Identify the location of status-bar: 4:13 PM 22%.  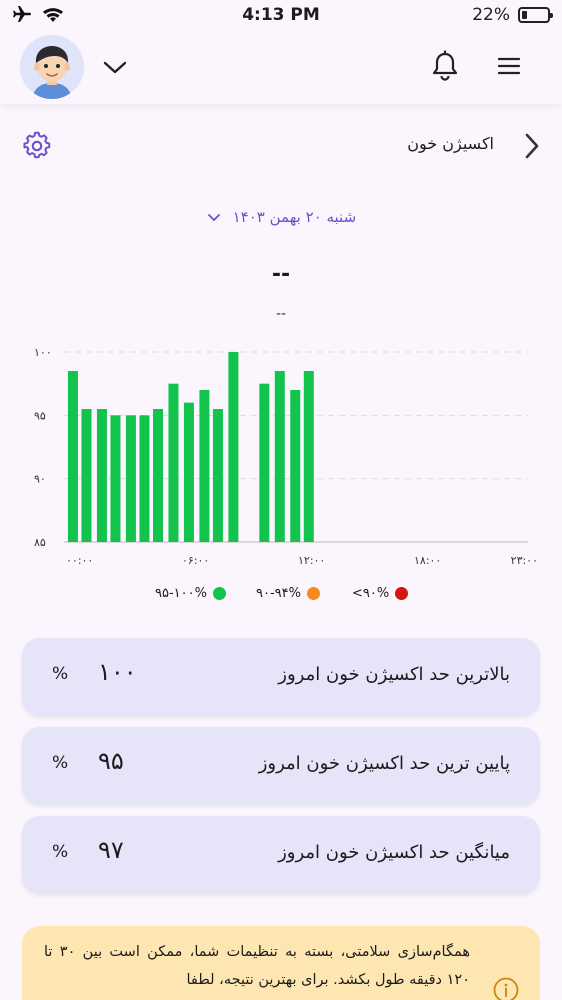
(281, 16).